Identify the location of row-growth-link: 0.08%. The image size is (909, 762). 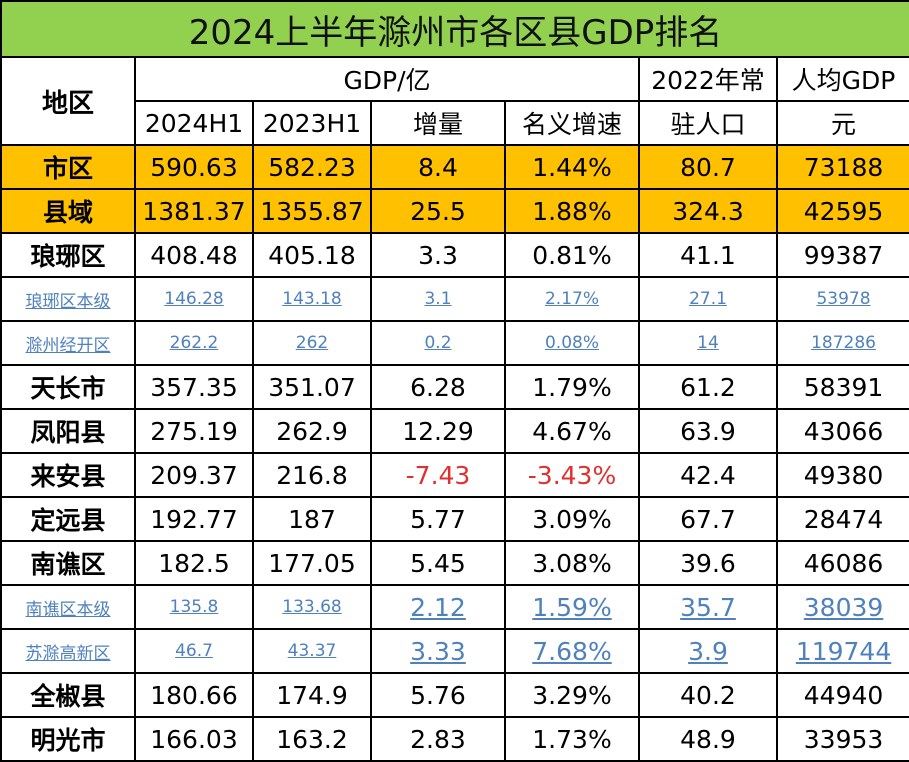
(572, 343).